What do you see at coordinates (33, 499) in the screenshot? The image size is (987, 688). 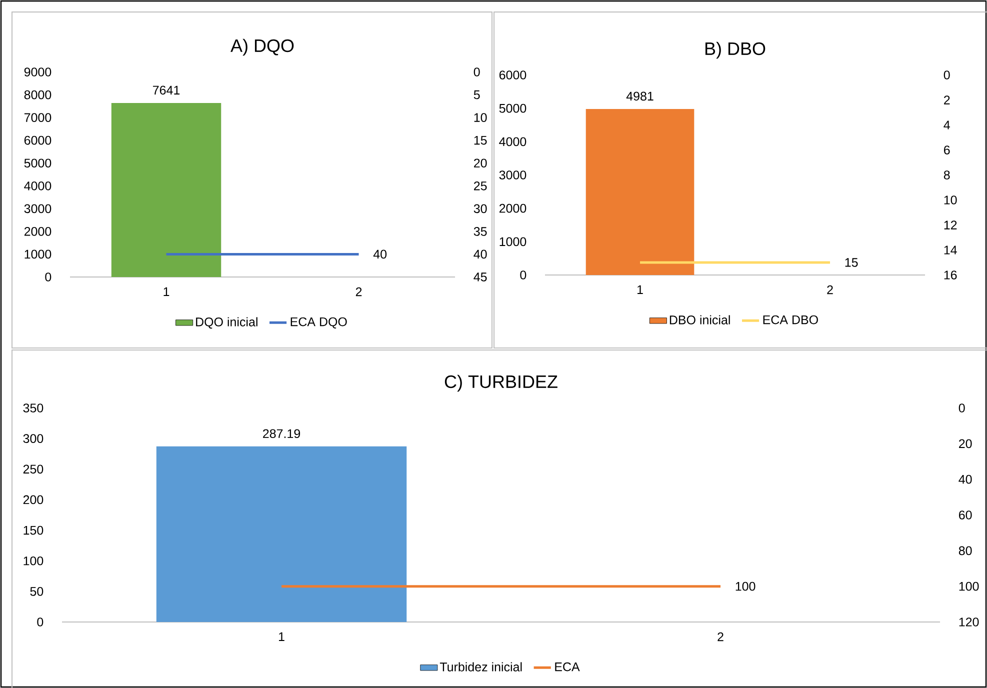 I see `y-tick-label: 200` at bounding box center [33, 499].